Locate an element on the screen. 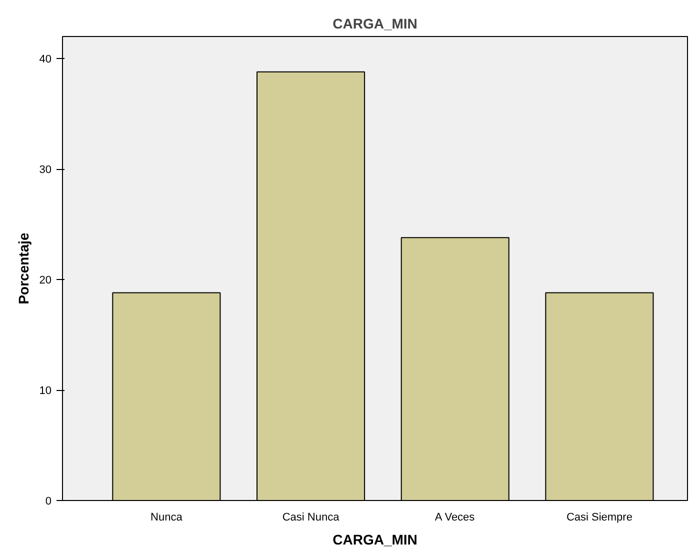  y-axis-title: Porcentaje is located at coordinates (23, 268).